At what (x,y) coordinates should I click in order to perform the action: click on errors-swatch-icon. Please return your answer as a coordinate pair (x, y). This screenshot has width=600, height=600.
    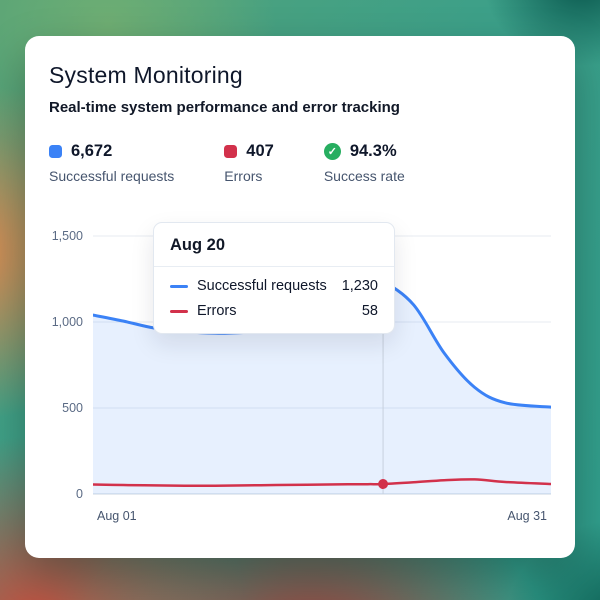
    Looking at the image, I should click on (231, 151).